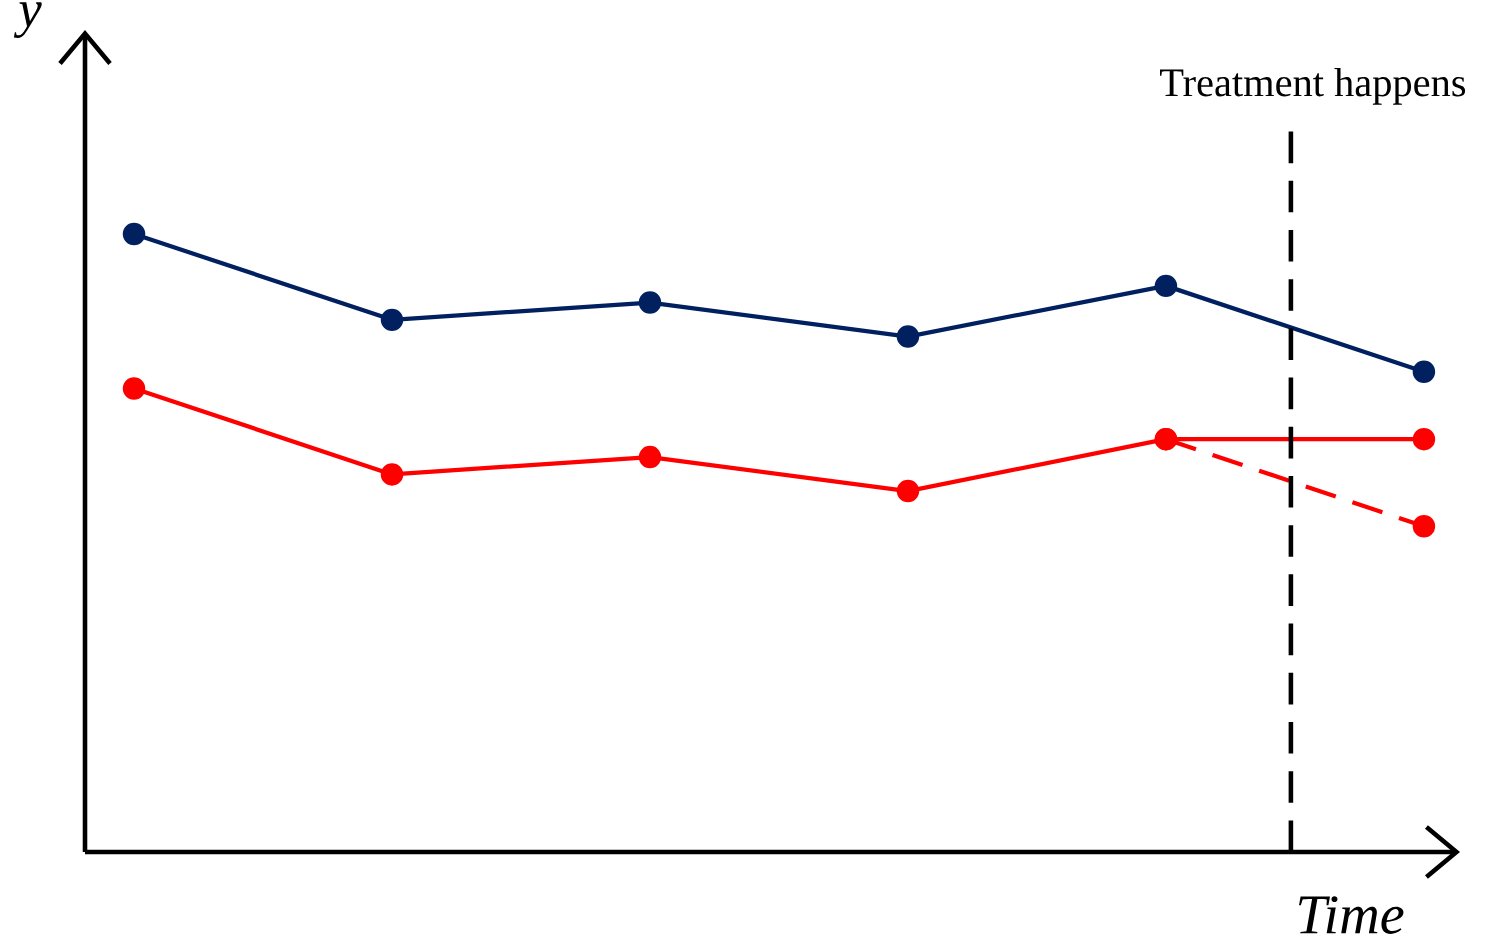 The height and width of the screenshot is (940, 1485). What do you see at coordinates (27, 20) in the screenshot?
I see `y-axis-title: y` at bounding box center [27, 20].